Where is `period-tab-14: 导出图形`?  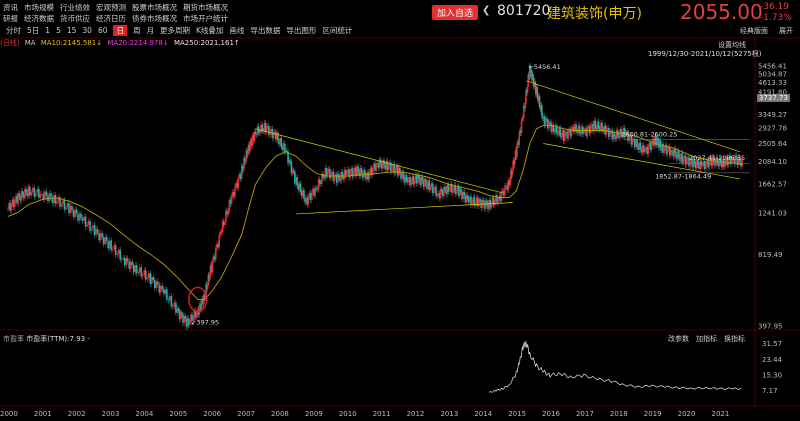
period-tab-14: 导出图形 is located at coordinates (301, 30).